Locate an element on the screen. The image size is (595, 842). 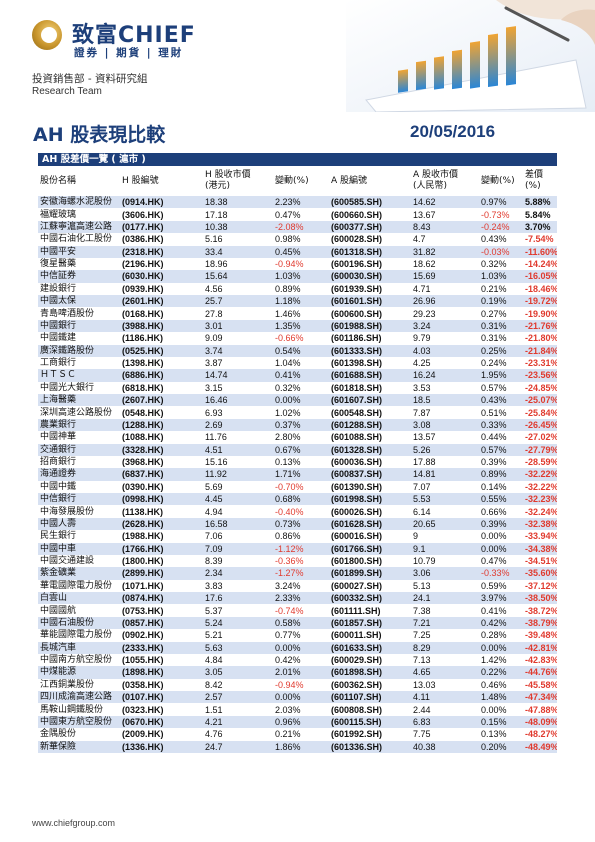
cell-a-change: 0.39% is located at coordinates (494, 462).